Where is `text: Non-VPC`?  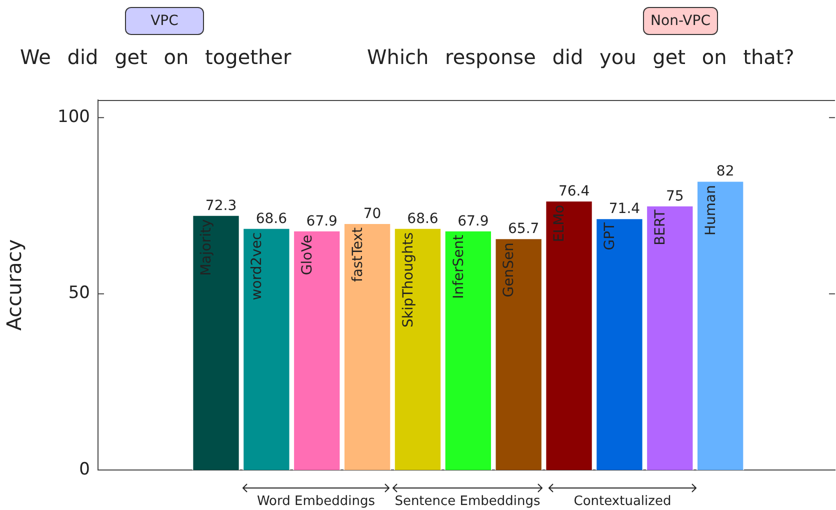 text: Non-VPC is located at coordinates (680, 21).